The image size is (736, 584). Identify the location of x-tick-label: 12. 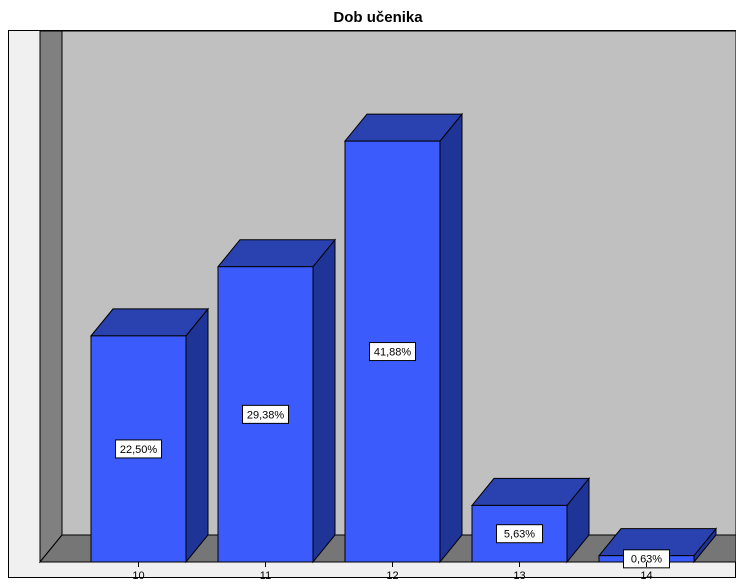
(392, 576).